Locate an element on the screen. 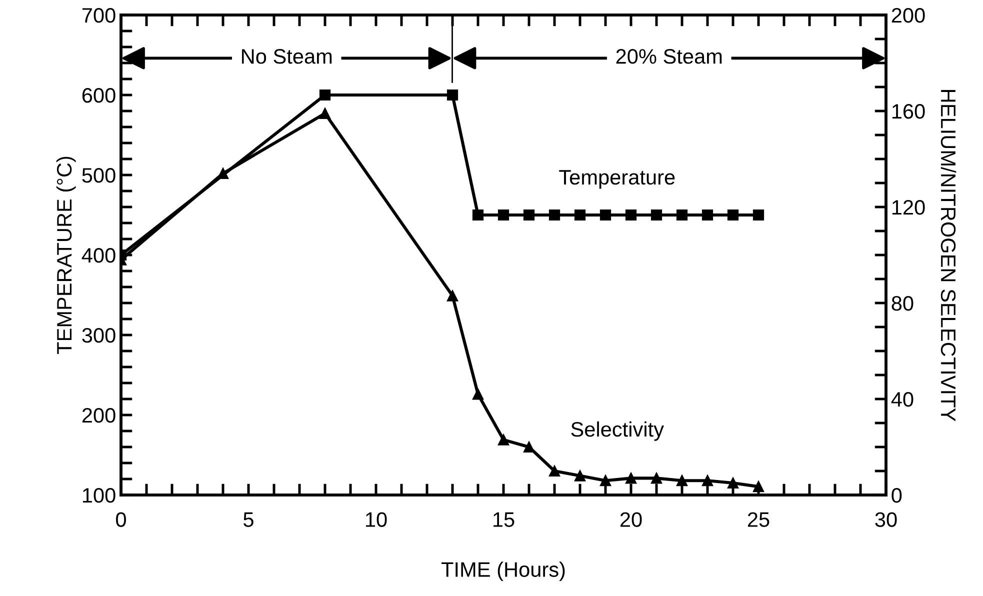 The image size is (983, 596). x-tick-label: 0 is located at coordinates (121, 519).